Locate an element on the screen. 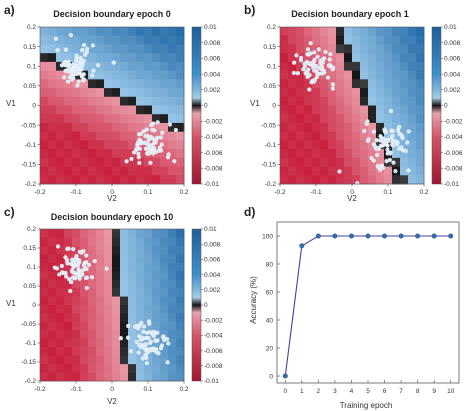  y-tick-label: -0.2 is located at coordinates (31, 381).